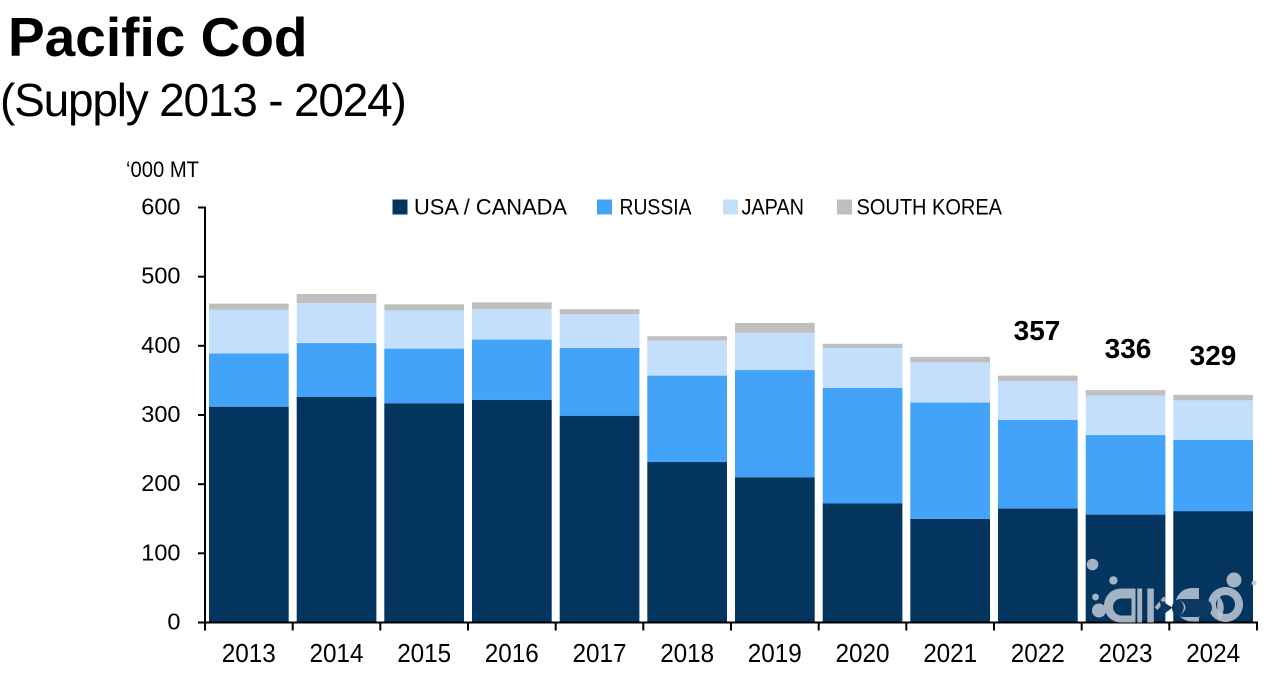  What do you see at coordinates (687, 653) in the screenshot?
I see `svg-text: 2018` at bounding box center [687, 653].